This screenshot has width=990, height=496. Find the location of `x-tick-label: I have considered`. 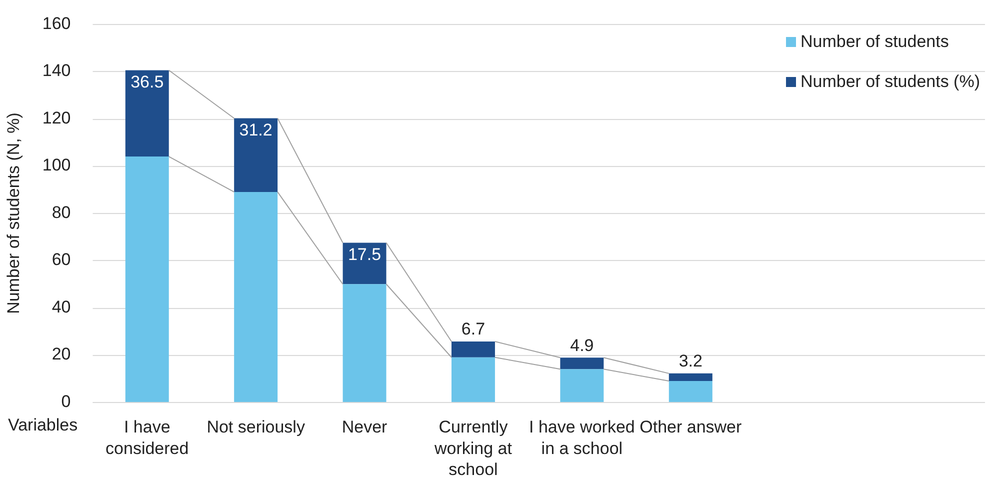

x-tick-label: I have considered is located at coordinates (147, 438).